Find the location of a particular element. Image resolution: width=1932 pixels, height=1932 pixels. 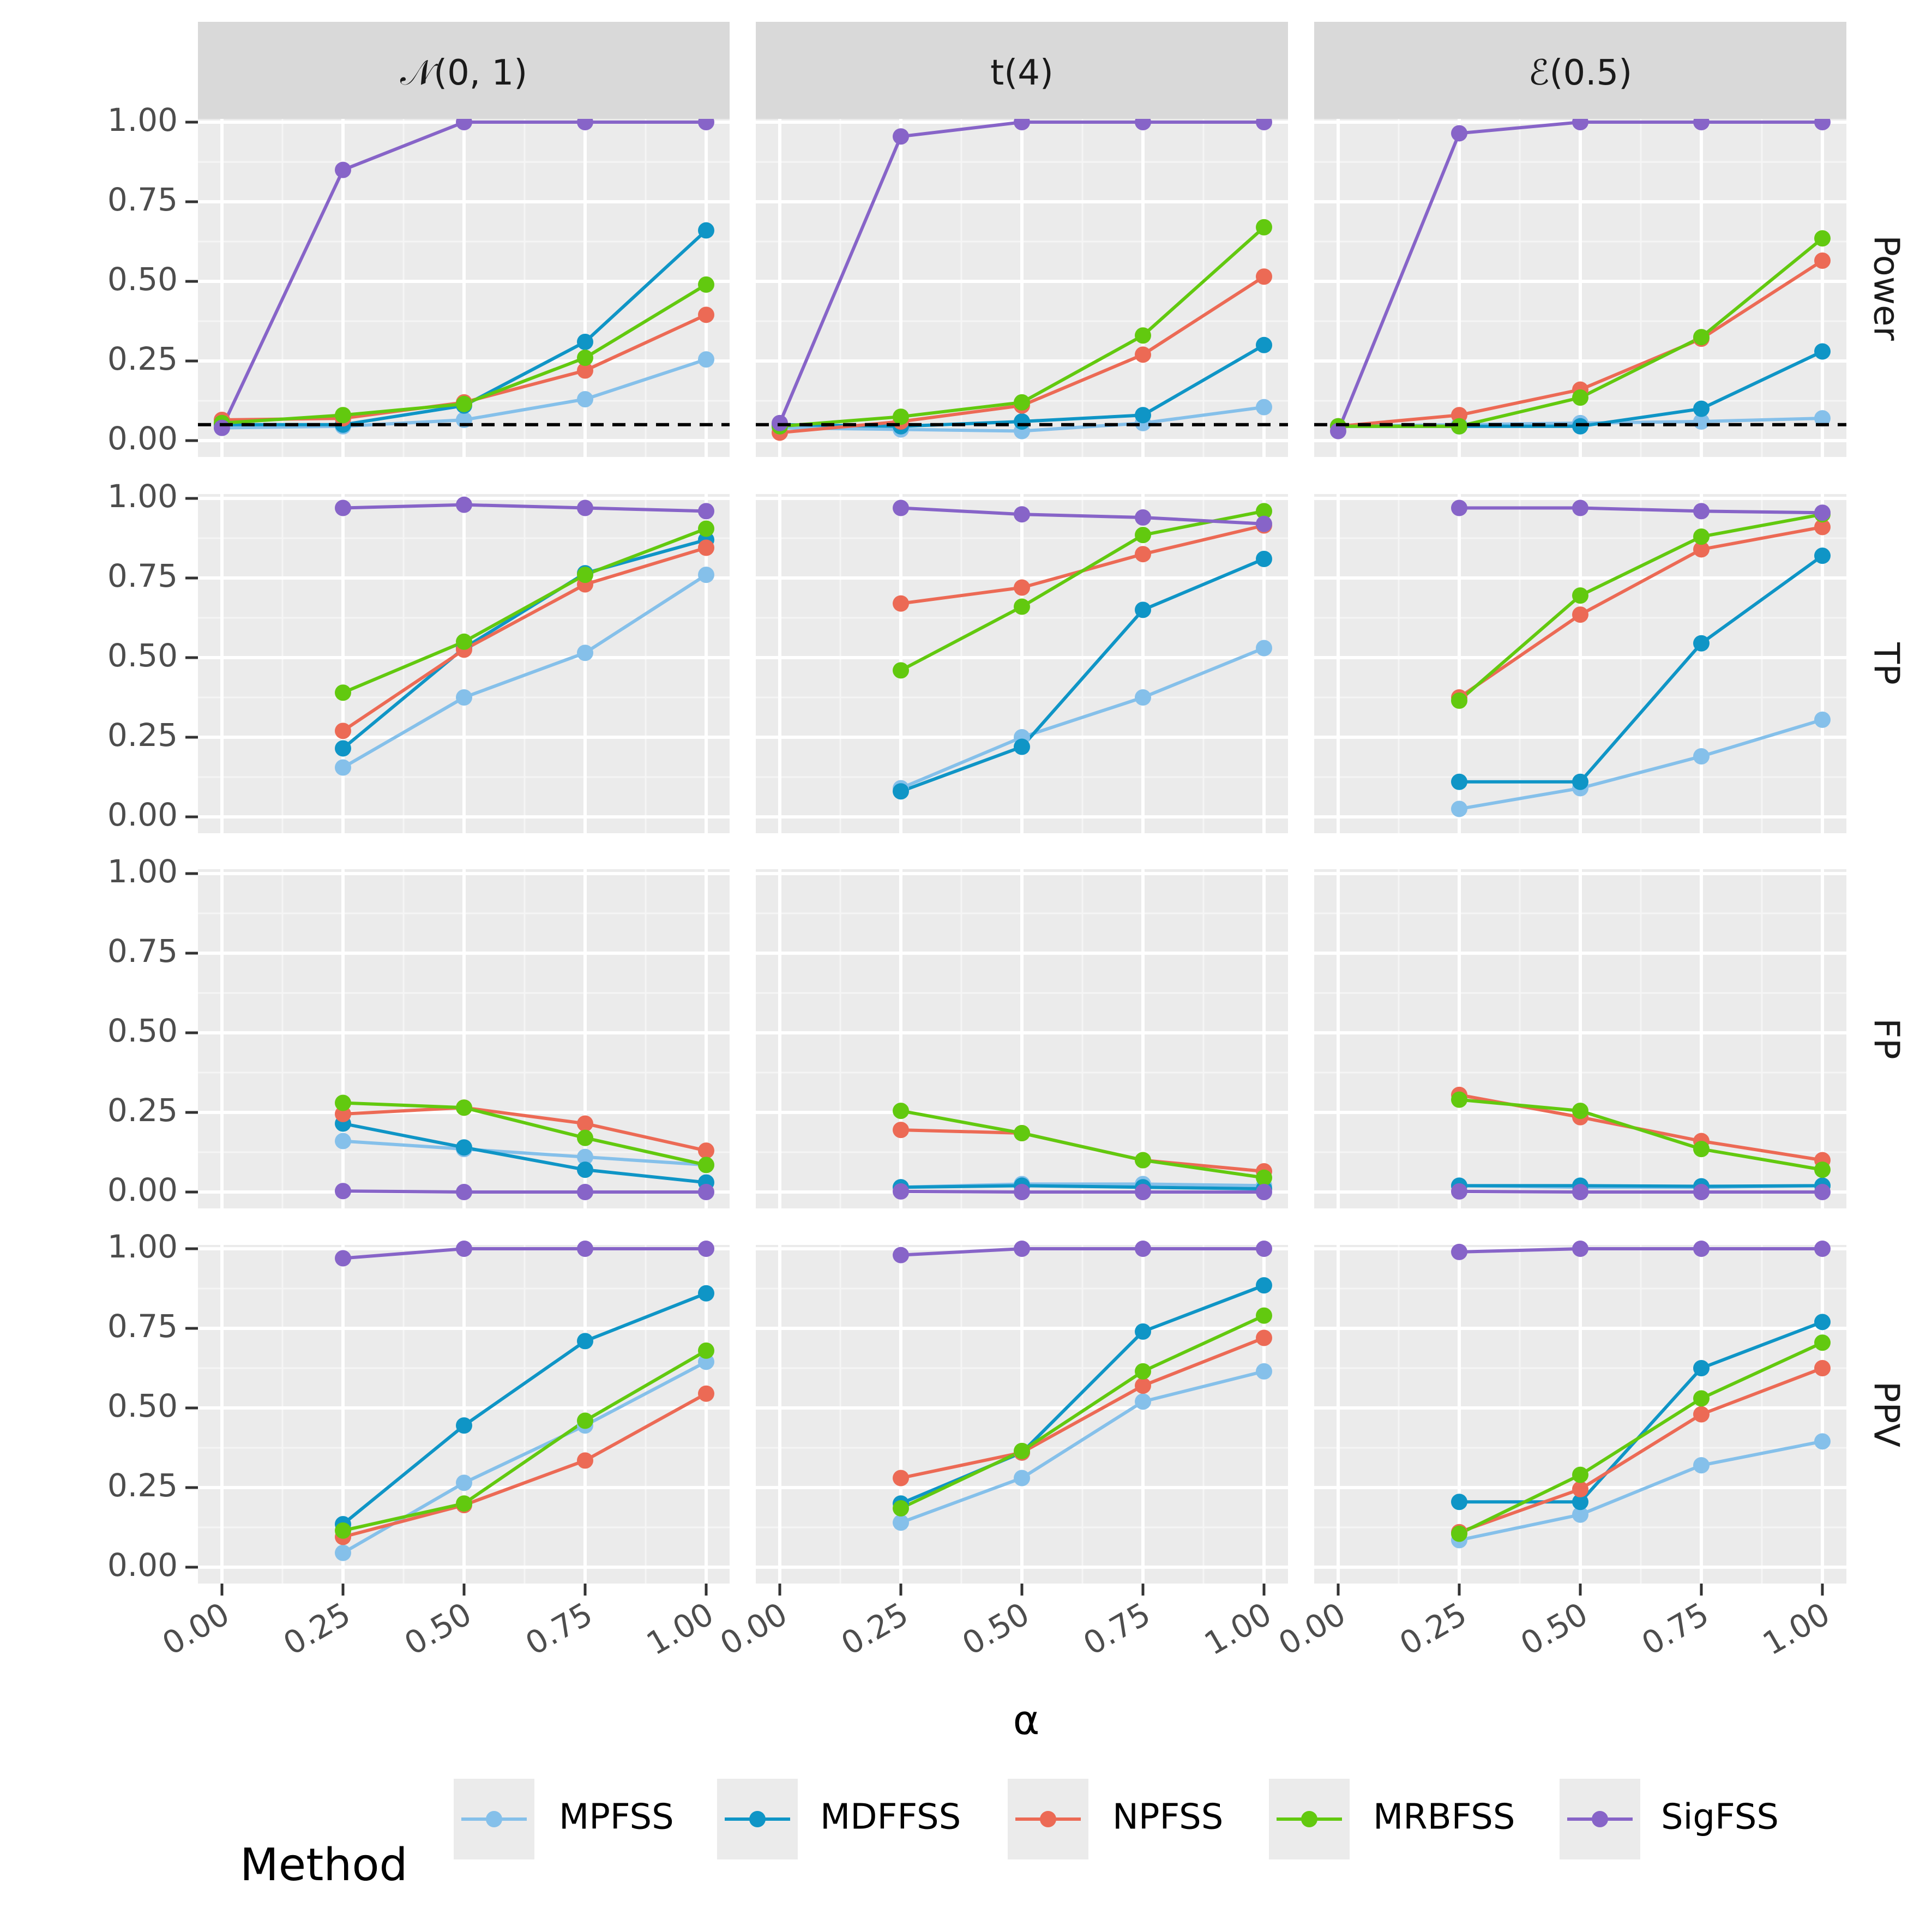

legend-item-NPFSS: NPFSS is located at coordinates (1115, 1819).